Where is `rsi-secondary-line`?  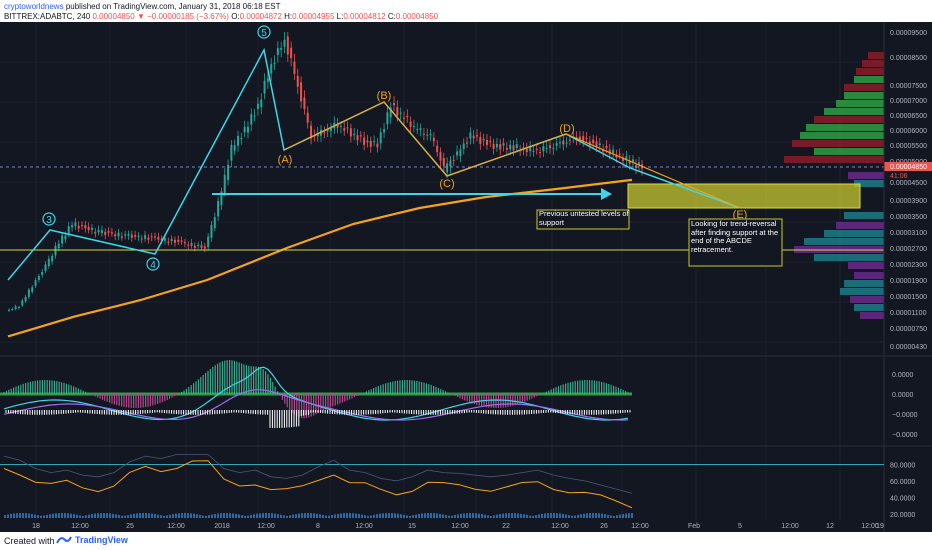
rsi-secondary-line is located at coordinates (318, 474).